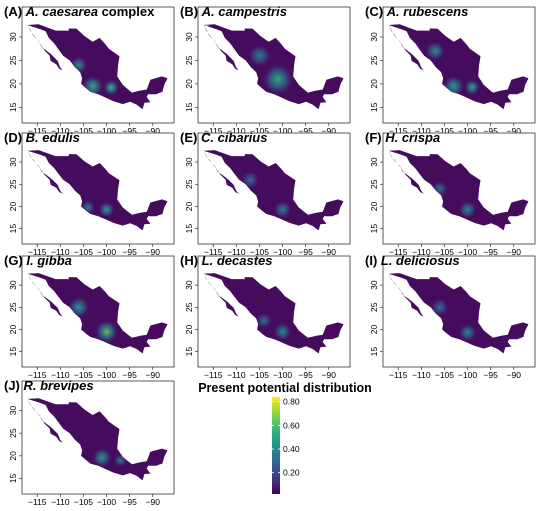 The height and width of the screenshot is (511, 550). What do you see at coordinates (285, 388) in the screenshot?
I see `legend-title: Present potential distribution` at bounding box center [285, 388].